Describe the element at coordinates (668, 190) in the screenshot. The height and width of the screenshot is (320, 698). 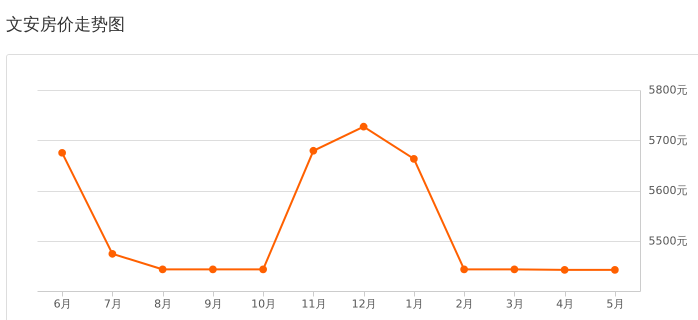
I see `y-tick-label: 5600元` at that location.